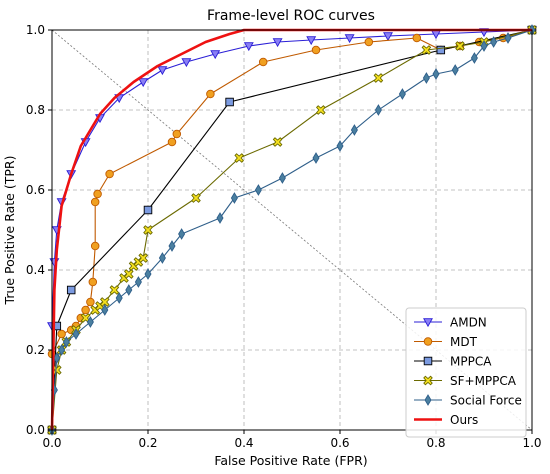  I want to click on x-axis-label: False Positive Rate (FPR), so click(290, 460).